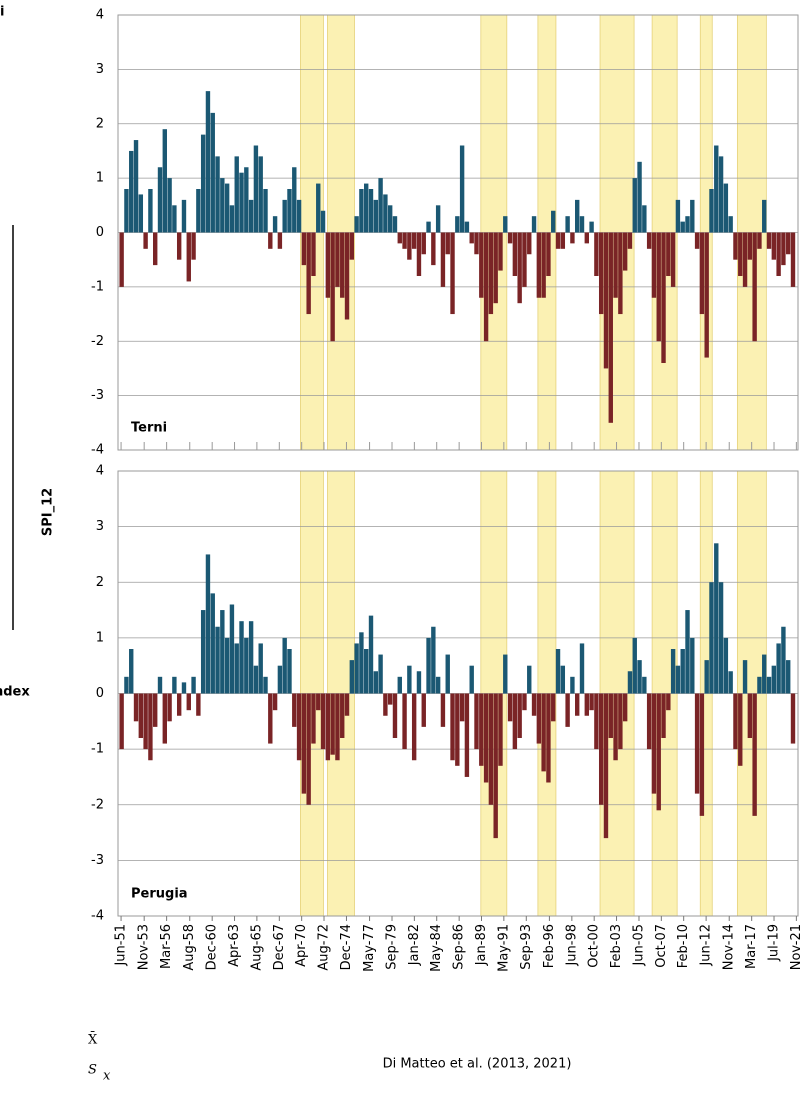 The height and width of the screenshot is (1101, 804). Describe the element at coordinates (149, 428) in the screenshot. I see `panel-title: Terni` at that location.